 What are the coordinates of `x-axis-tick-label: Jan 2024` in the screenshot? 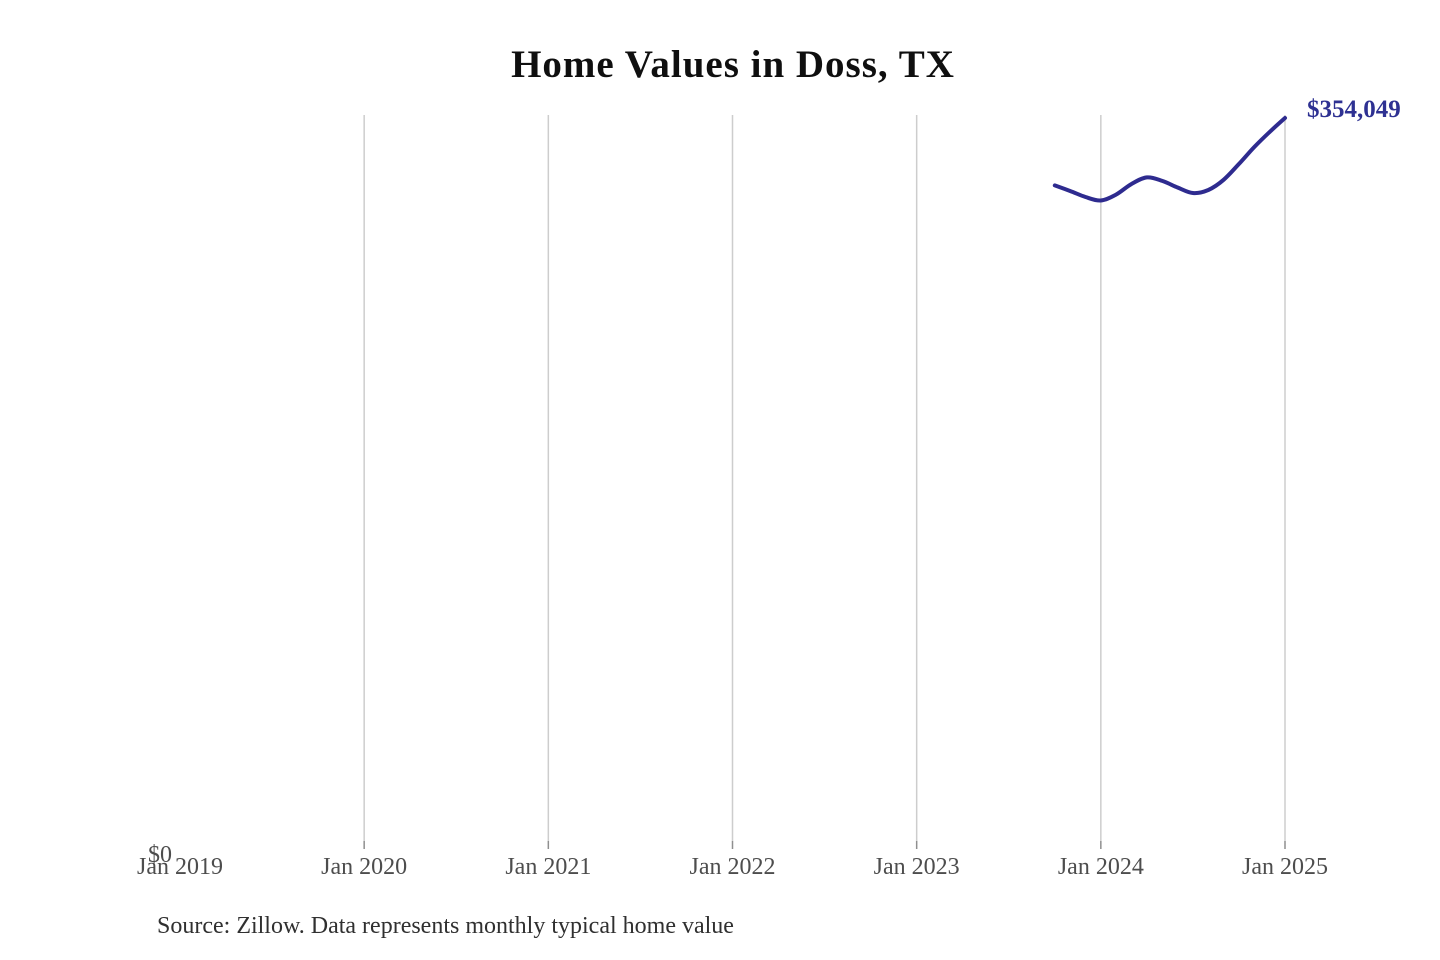 It's located at (1100, 867).